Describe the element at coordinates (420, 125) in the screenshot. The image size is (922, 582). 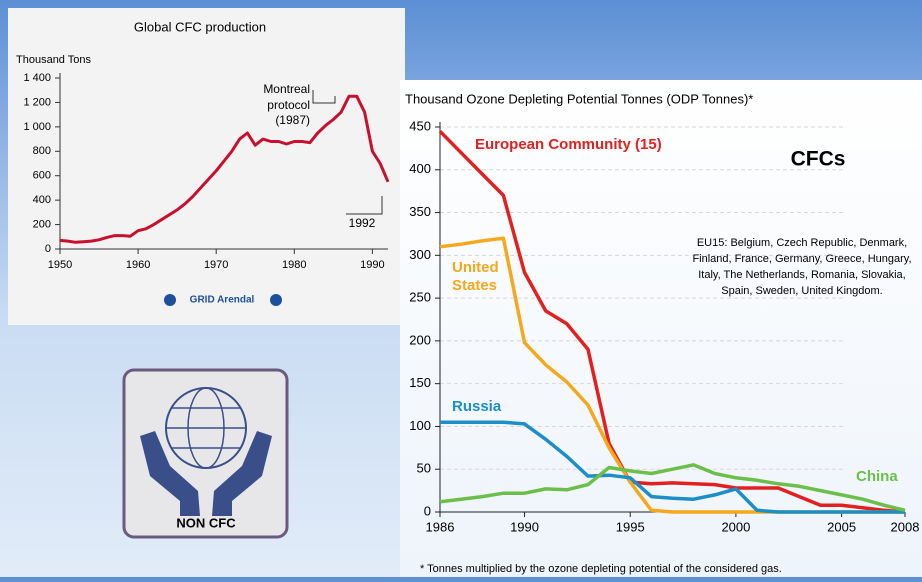
I see `y-tick-label: 450` at that location.